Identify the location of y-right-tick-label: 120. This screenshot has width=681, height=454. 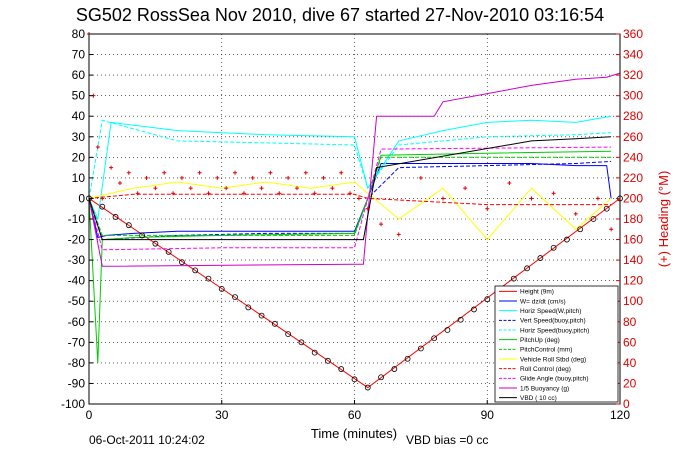
(633, 281).